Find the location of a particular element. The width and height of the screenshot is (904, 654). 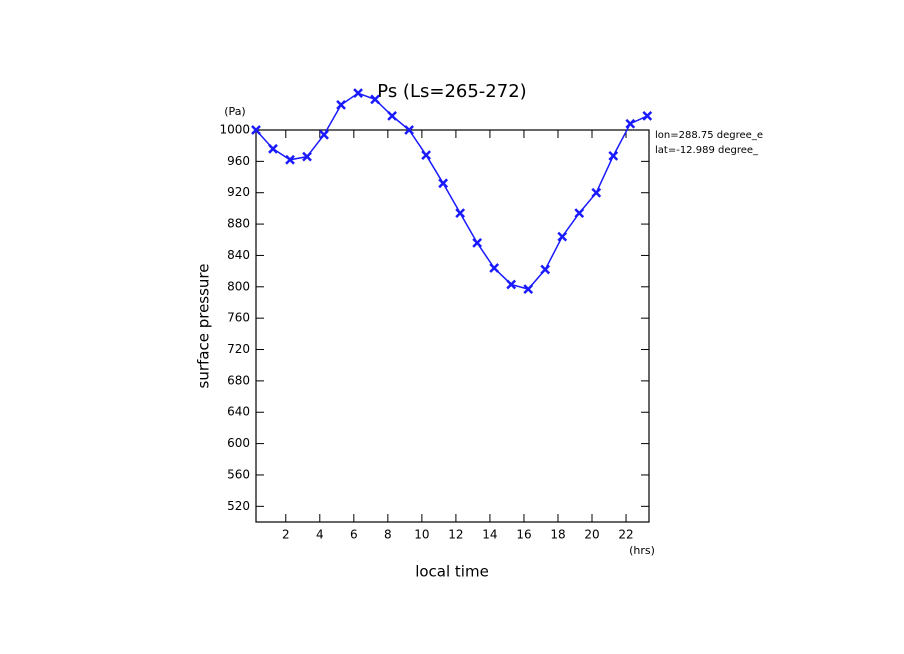

y-tick-label: 960 is located at coordinates (238, 161).